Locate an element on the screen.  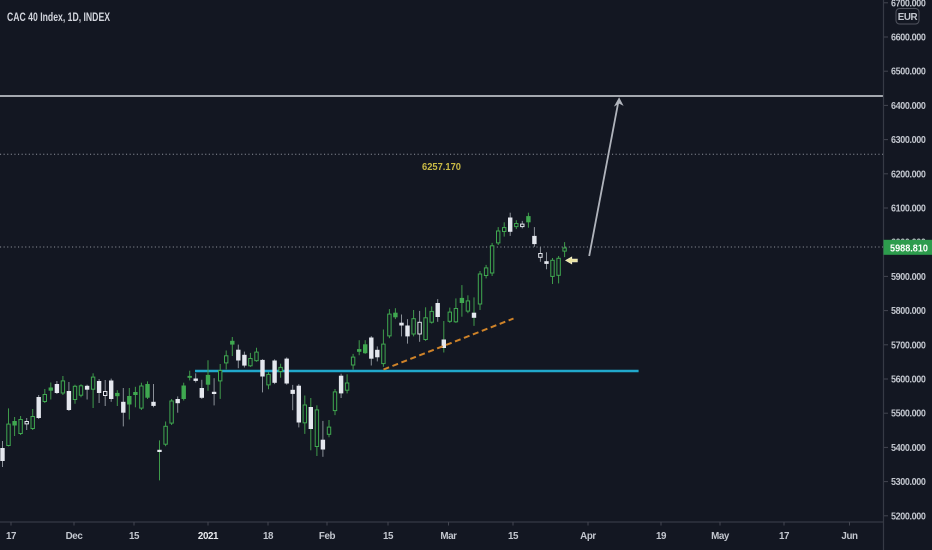
svg-text: Apr is located at coordinates (588, 536).